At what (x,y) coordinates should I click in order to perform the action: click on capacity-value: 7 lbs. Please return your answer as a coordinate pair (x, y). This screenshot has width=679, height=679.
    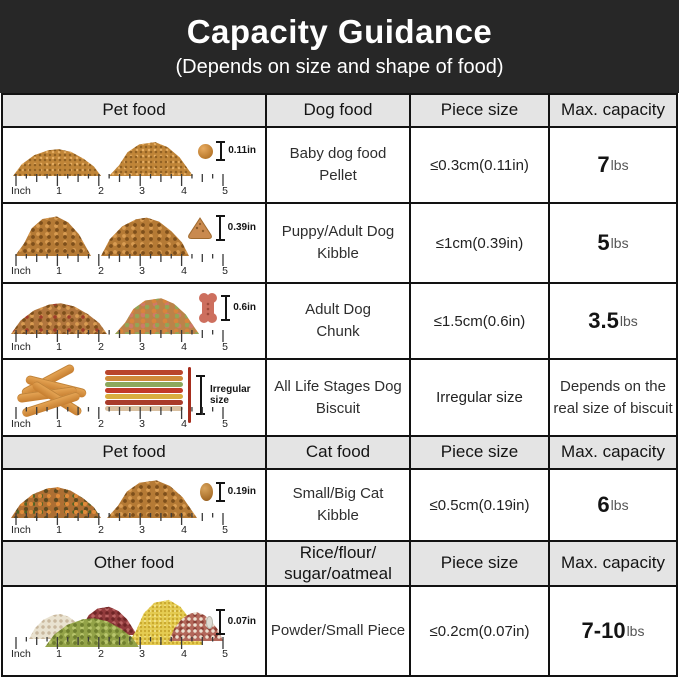
    Looking at the image, I should click on (613, 164).